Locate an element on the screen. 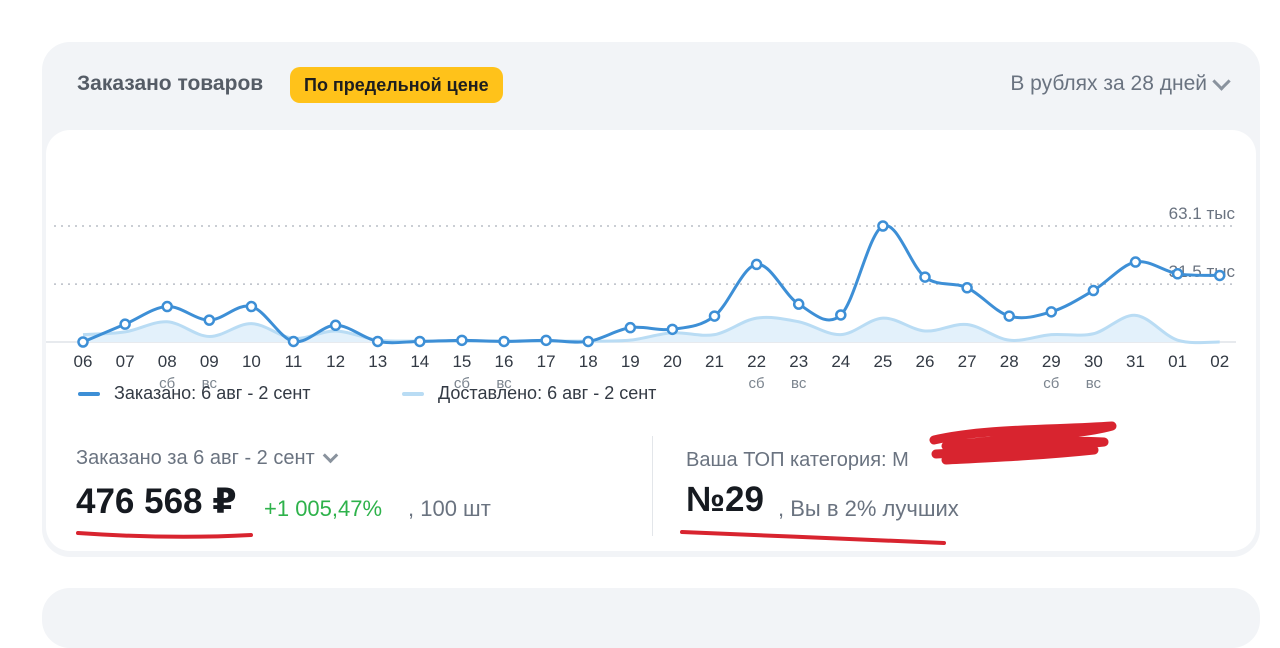 The height and width of the screenshot is (648, 1280). legend-delivered-swatch is located at coordinates (413, 393).